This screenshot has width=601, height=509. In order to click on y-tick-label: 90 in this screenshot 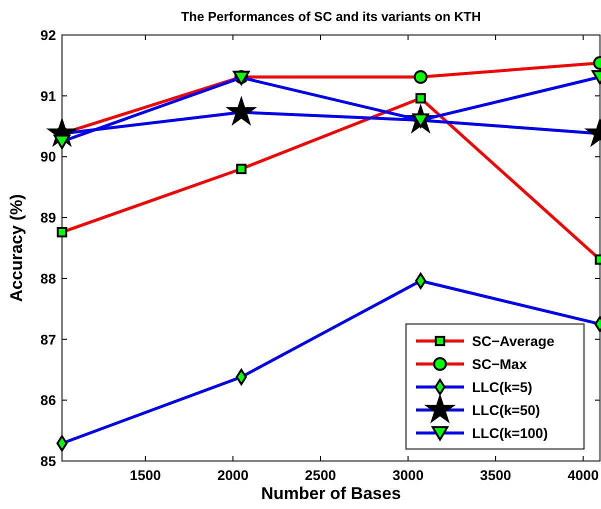, I will do `click(48, 156)`.